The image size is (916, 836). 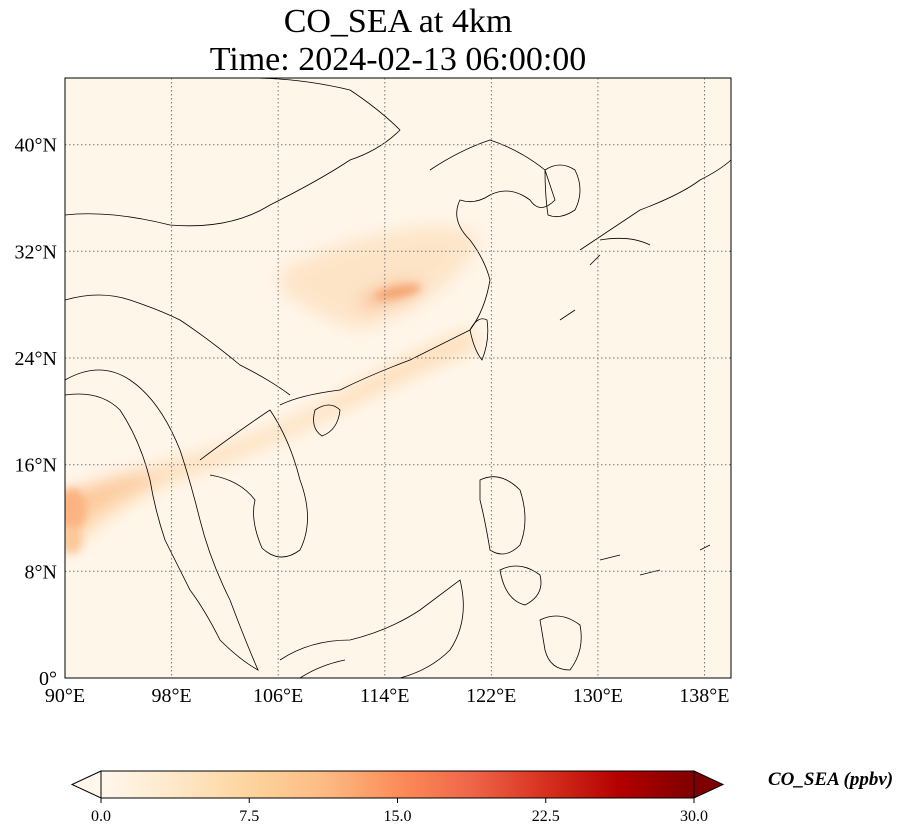 What do you see at coordinates (831, 779) in the screenshot?
I see `colorbar-label: CO_SEA (ppbv)` at bounding box center [831, 779].